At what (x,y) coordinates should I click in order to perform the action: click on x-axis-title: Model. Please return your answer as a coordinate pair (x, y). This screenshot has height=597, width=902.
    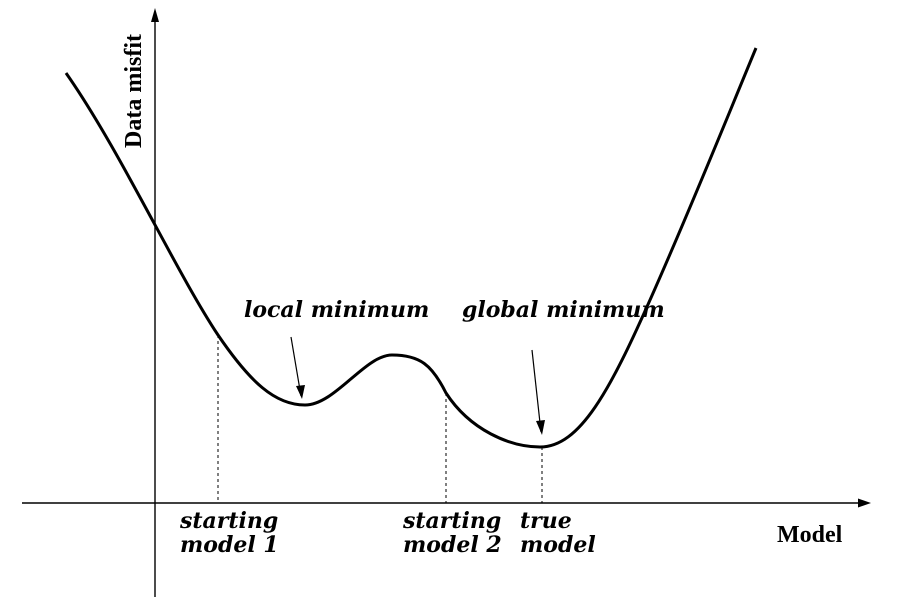
    Looking at the image, I should click on (810, 535).